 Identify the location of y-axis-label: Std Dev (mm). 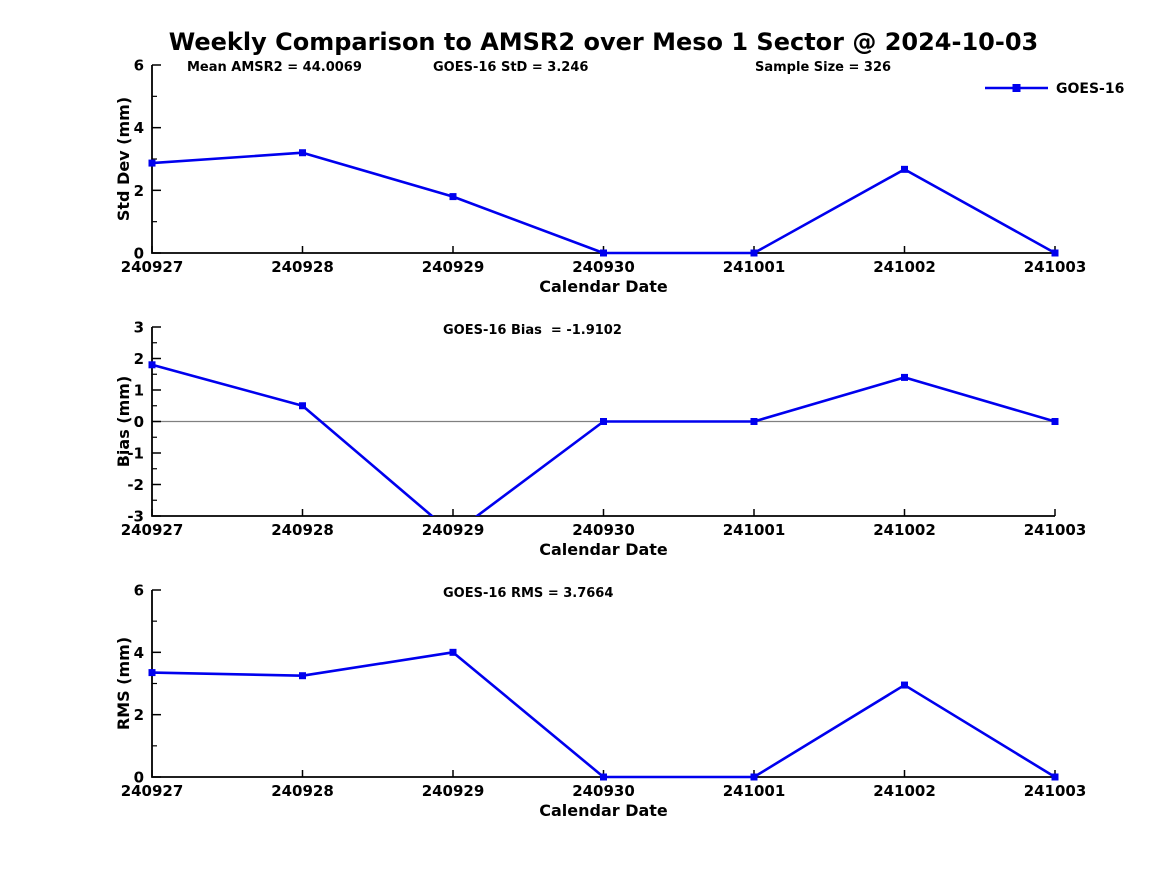
(123, 159).